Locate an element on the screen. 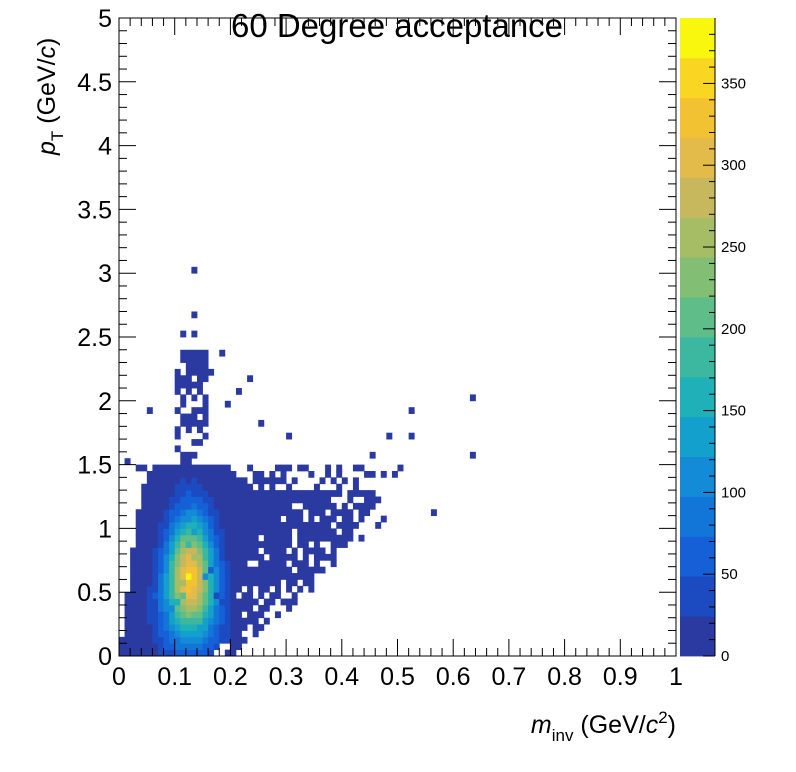 The width and height of the screenshot is (796, 772). x-tick-label: 0.8 is located at coordinates (564, 677).